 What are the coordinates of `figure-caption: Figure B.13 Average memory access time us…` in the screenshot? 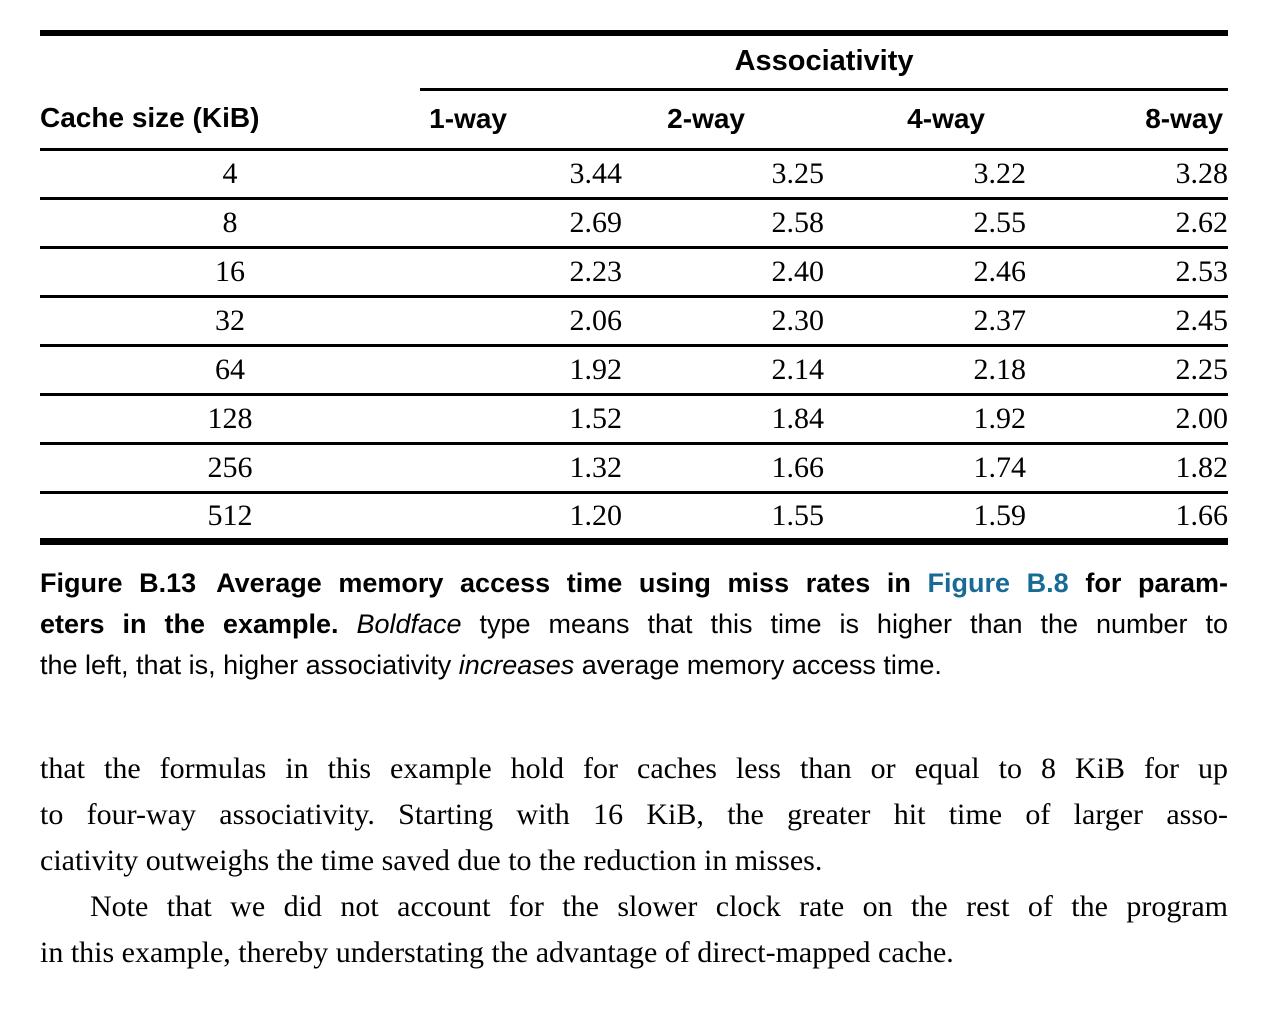 It's located at (634, 624).